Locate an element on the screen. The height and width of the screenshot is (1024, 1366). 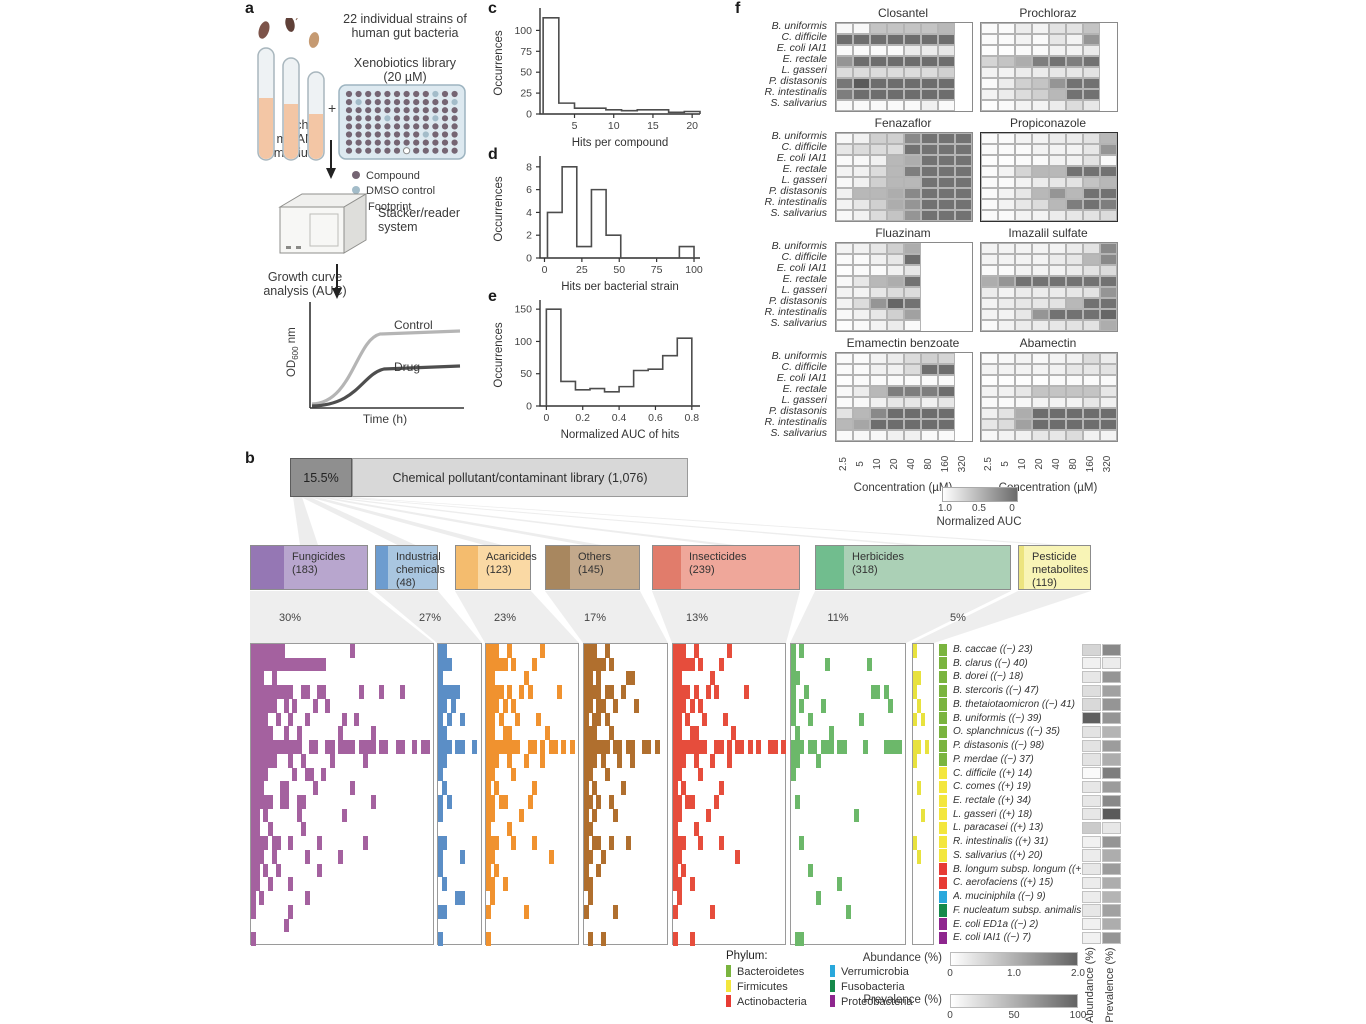
category-segment-herbicides: Herbicides (318) is located at coordinates (913, 567).